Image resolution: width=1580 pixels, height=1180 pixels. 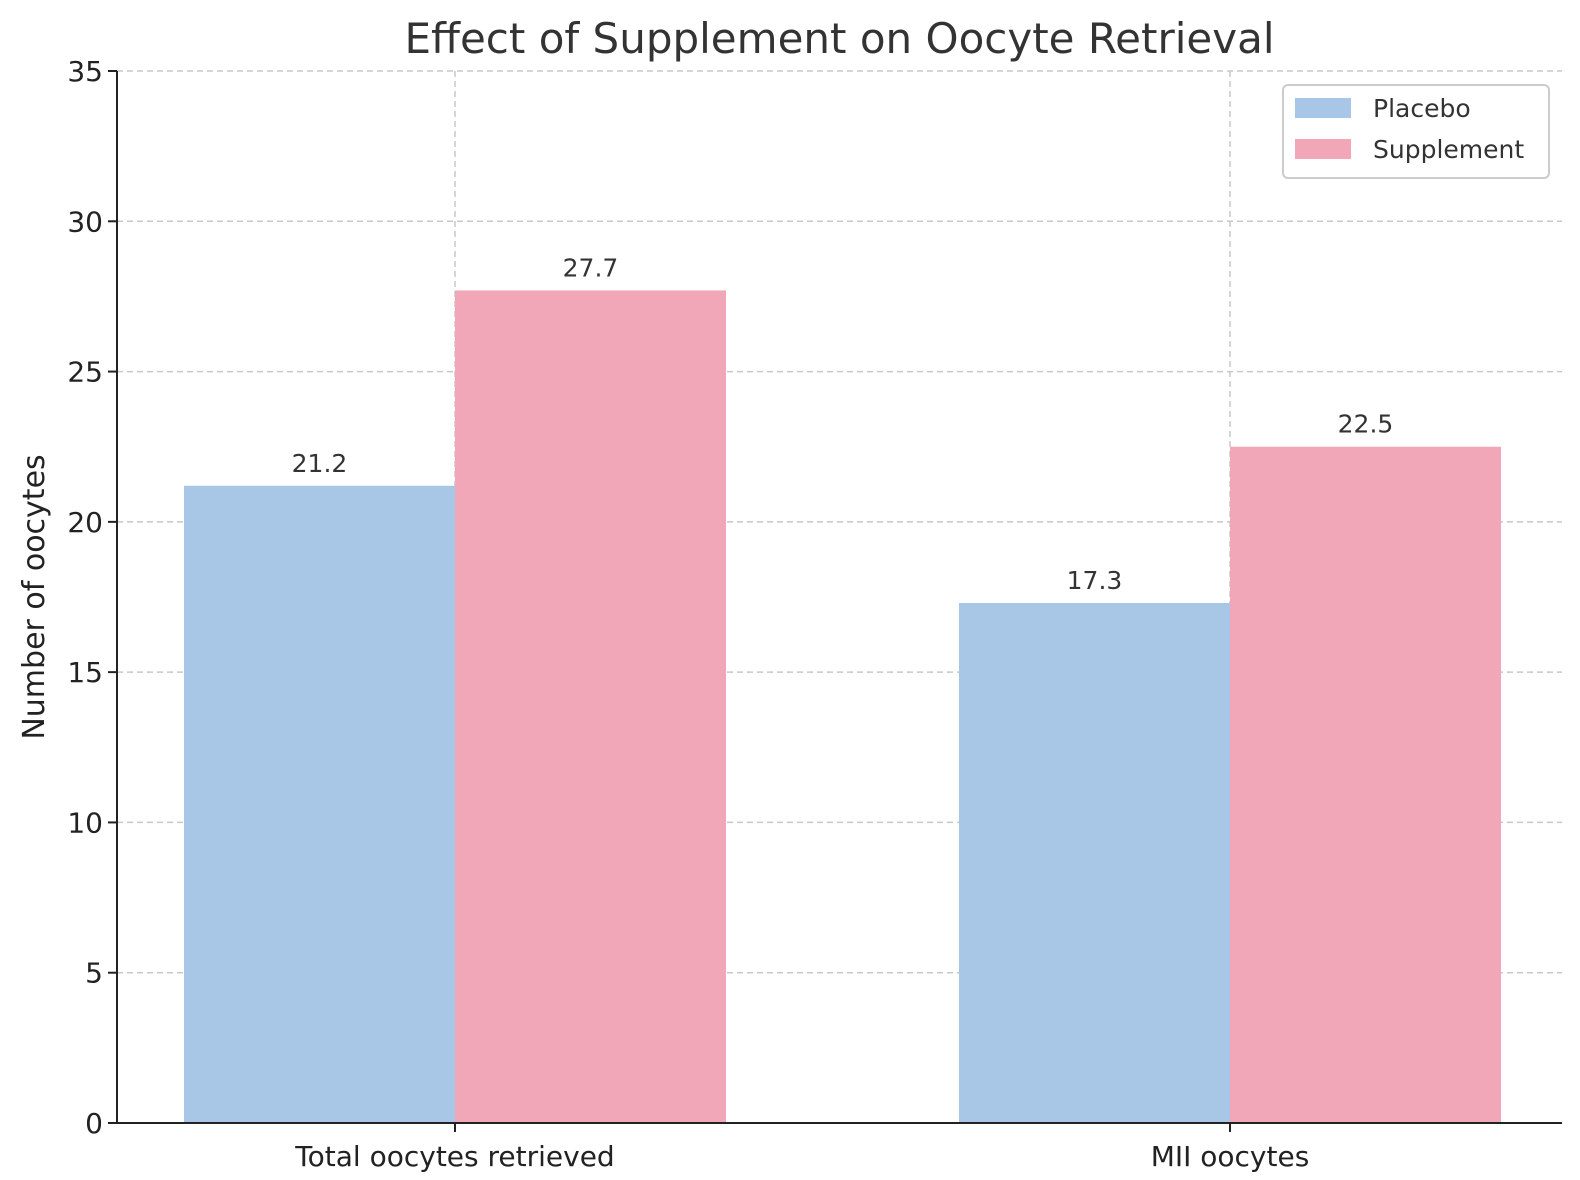 What do you see at coordinates (85, 71) in the screenshot?
I see `y-tick-label: 35` at bounding box center [85, 71].